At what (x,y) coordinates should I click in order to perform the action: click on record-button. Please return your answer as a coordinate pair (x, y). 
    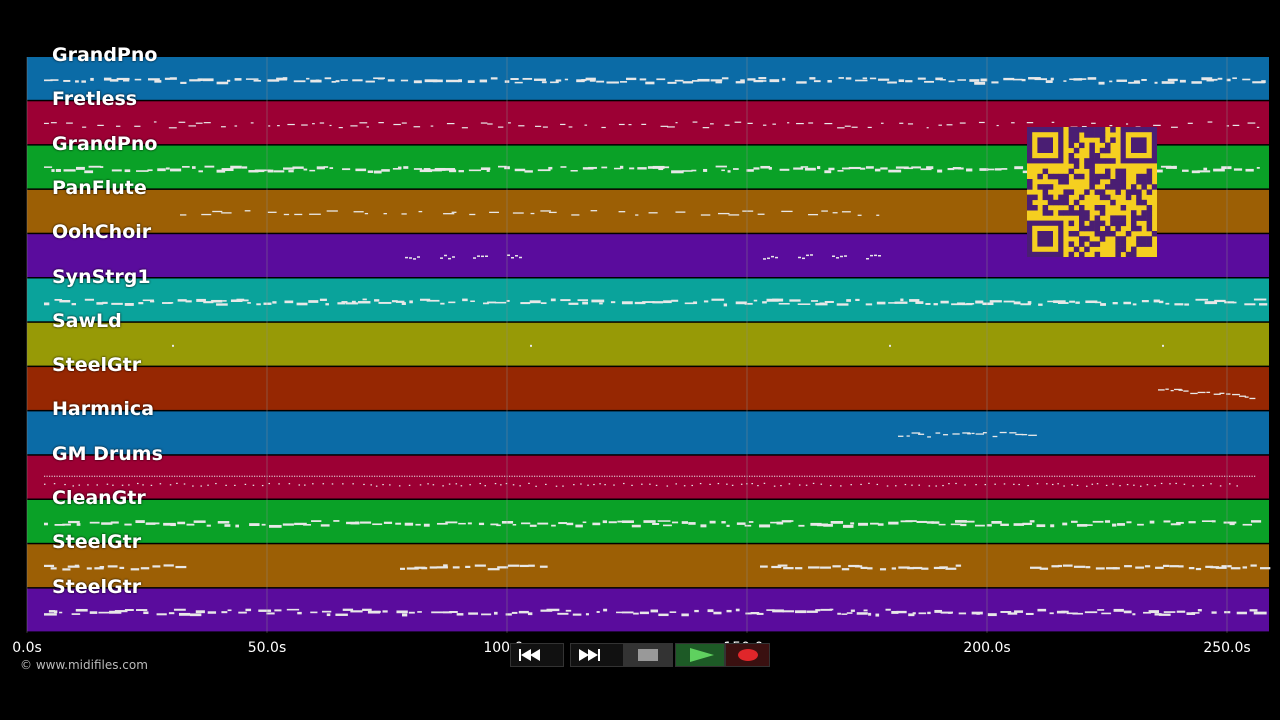
    Looking at the image, I should click on (747, 655).